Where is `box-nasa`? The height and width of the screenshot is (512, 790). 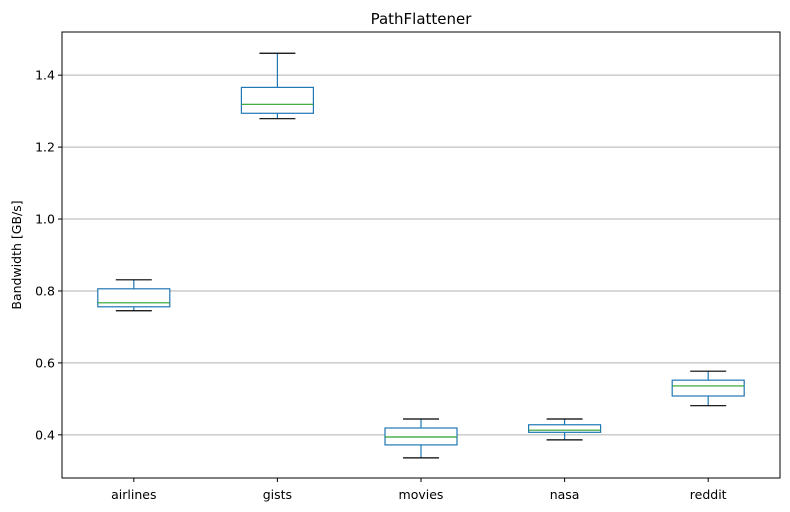 box-nasa is located at coordinates (564, 429).